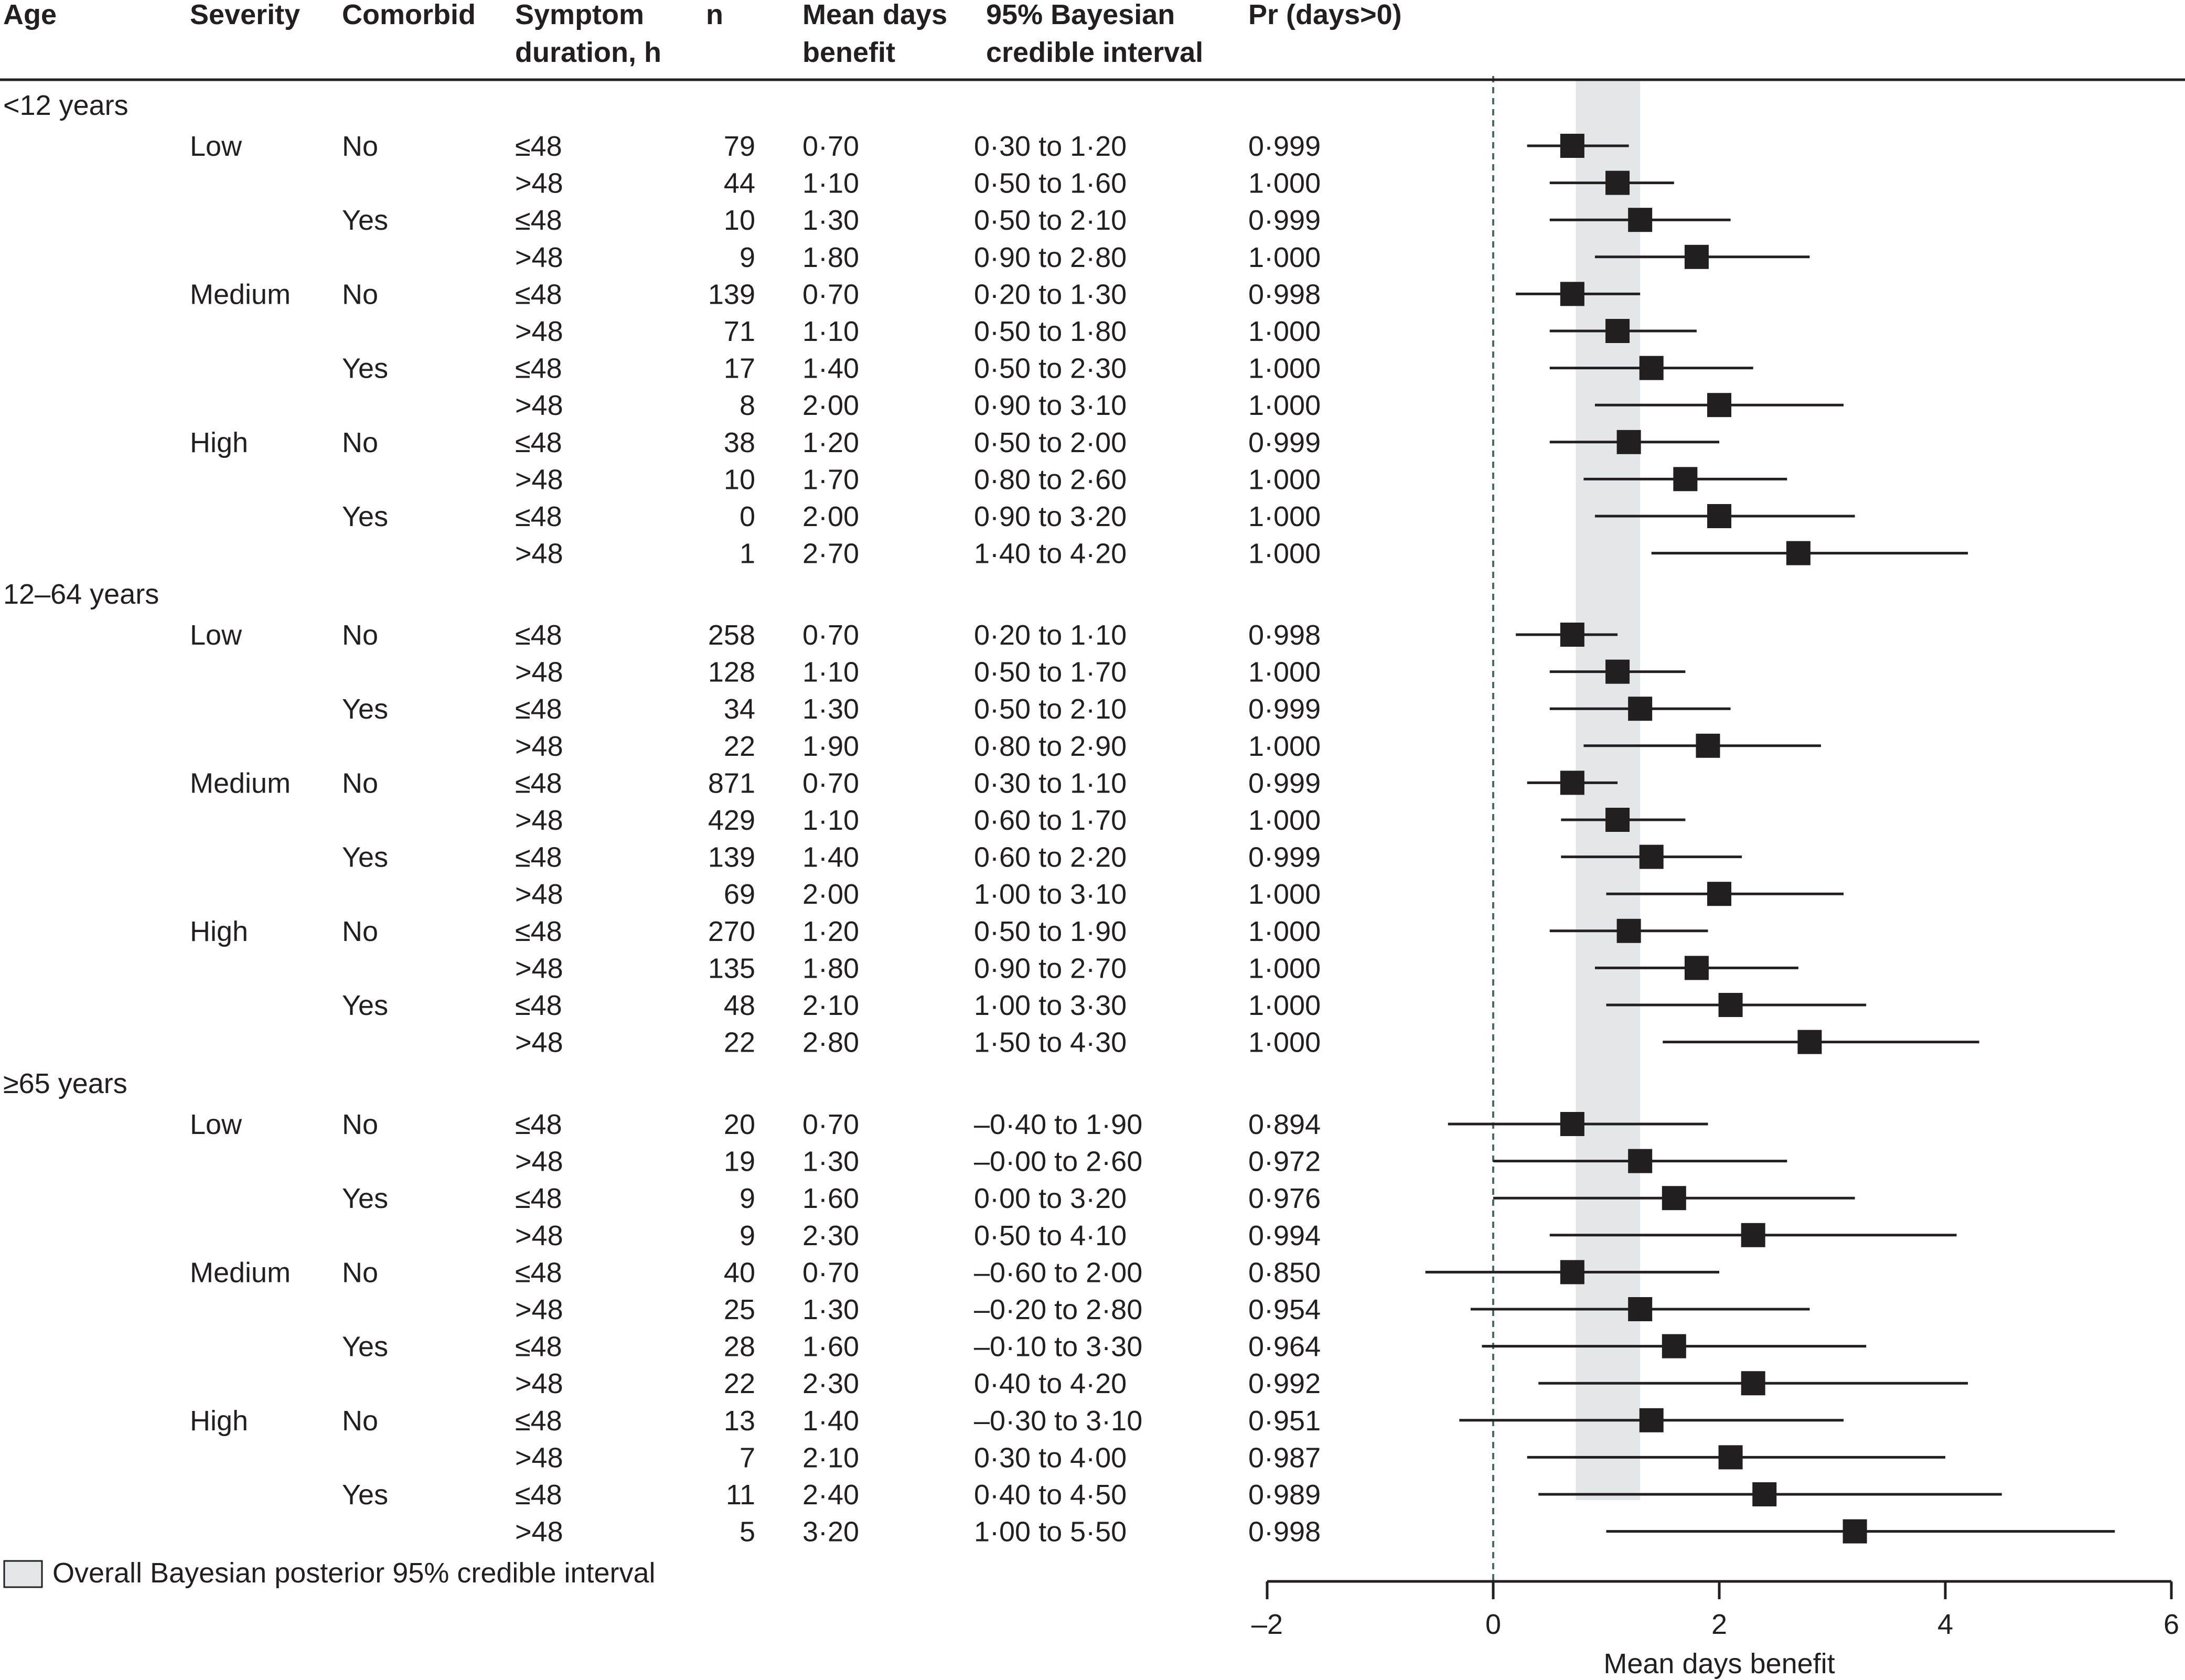  Describe the element at coordinates (1284, 1198) in the screenshot. I see `probability-value: 0·976` at that location.